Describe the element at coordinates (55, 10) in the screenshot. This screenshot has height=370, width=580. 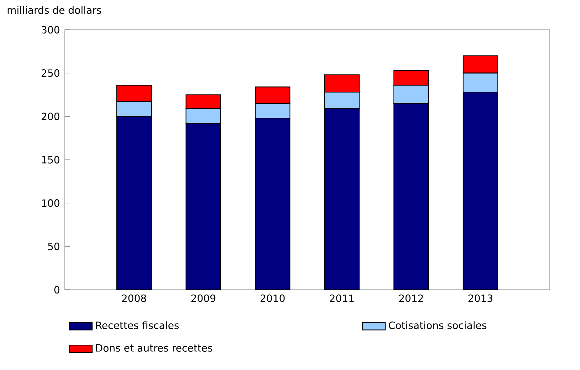
I see `y-axis-title: milliards de dollars` at that location.